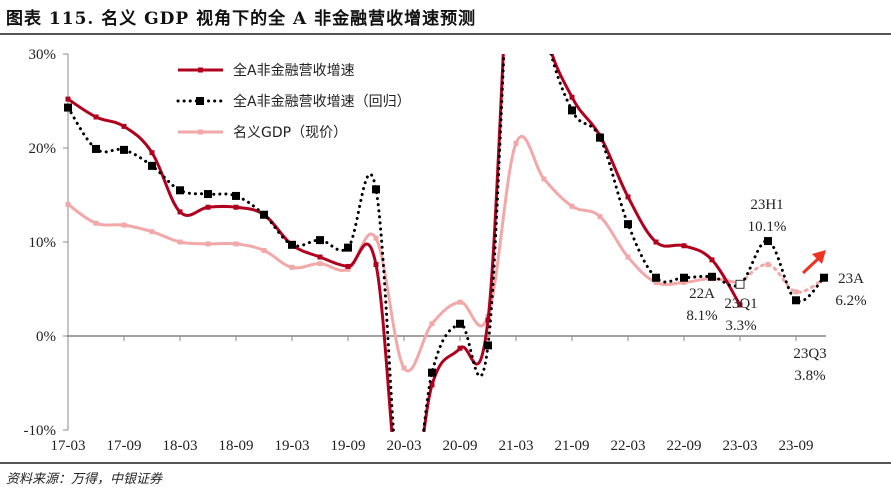 This screenshot has height=490, width=891. I want to click on x-tick-label: 20-09, so click(460, 446).